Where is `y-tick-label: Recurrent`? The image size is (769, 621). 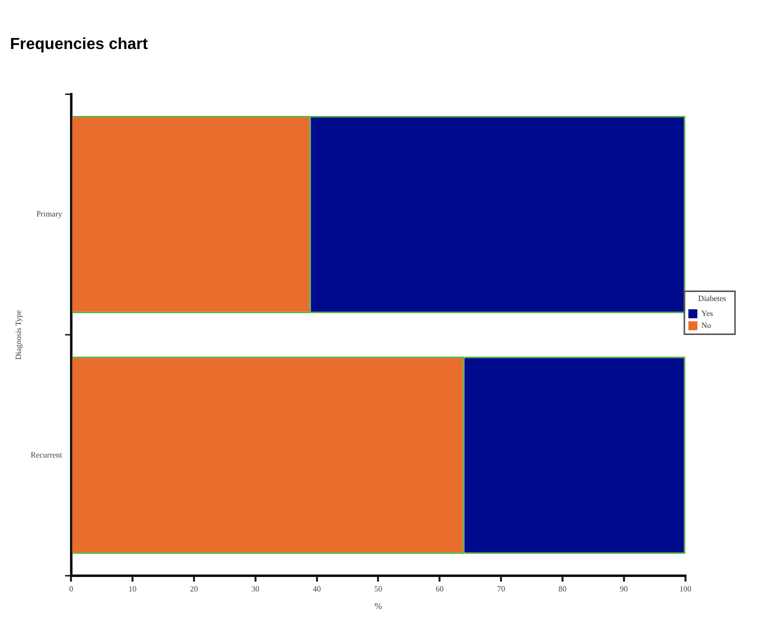 y-tick-label: Recurrent is located at coordinates (46, 455).